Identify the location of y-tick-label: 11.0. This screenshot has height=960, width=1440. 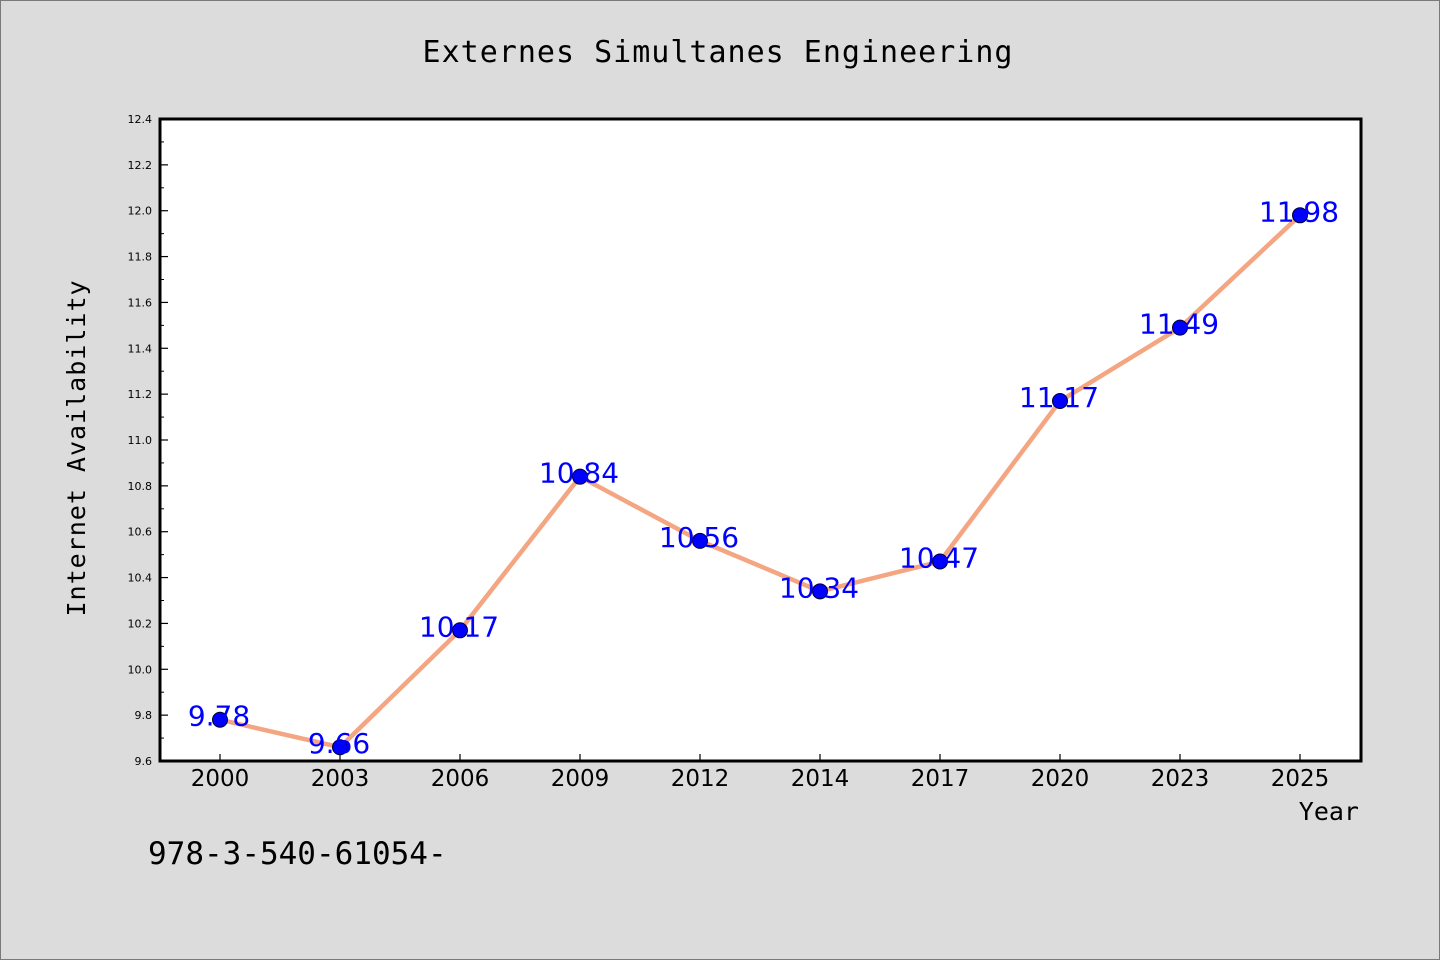
(140, 440).